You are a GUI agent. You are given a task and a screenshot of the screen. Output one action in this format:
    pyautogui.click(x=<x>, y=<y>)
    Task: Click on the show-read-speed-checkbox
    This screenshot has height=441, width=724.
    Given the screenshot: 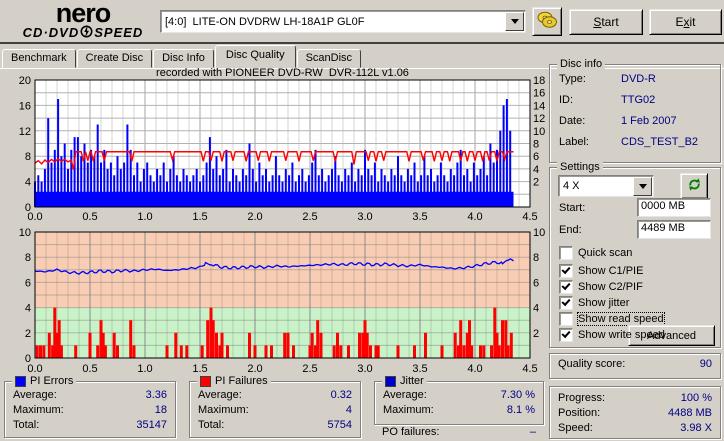 What is the action you would take?
    pyautogui.click(x=566, y=319)
    